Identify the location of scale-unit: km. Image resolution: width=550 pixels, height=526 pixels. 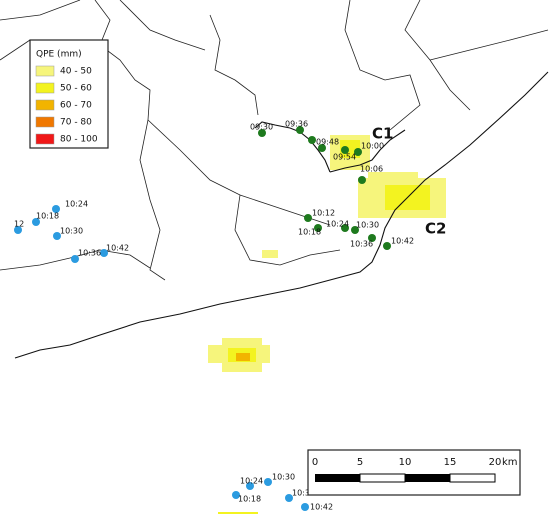
(510, 462).